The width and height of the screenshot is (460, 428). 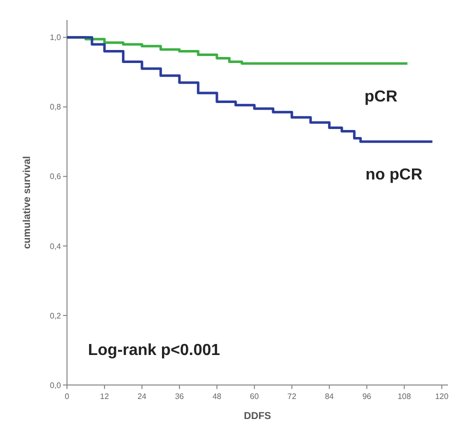 What do you see at coordinates (258, 416) in the screenshot?
I see `x-axis-title: DDFS` at bounding box center [258, 416].